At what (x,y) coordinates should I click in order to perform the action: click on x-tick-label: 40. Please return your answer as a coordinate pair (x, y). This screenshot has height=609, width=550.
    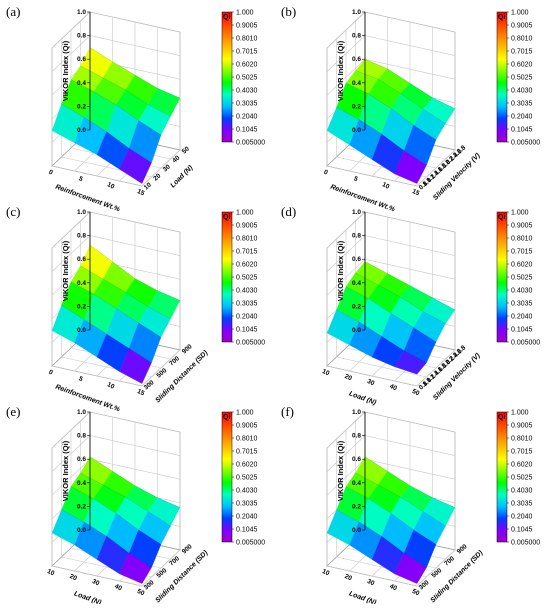
    Looking at the image, I should click on (393, 388).